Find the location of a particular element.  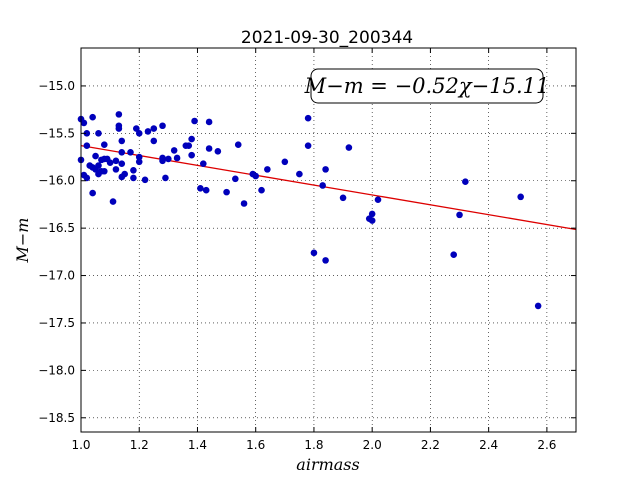

equation-box-frame is located at coordinates (427, 86).